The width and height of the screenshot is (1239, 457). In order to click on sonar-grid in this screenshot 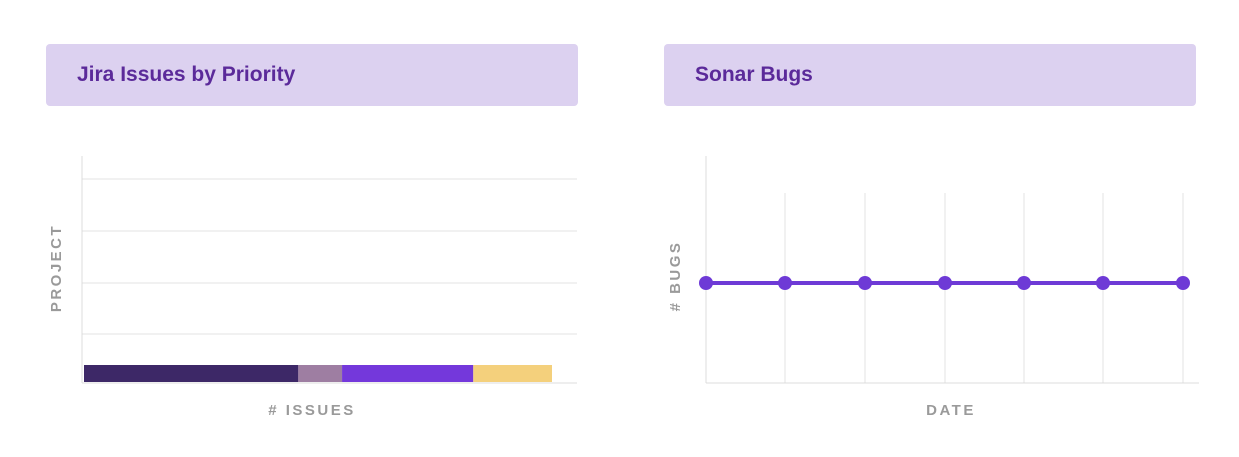, I will do `click(984, 288)`.